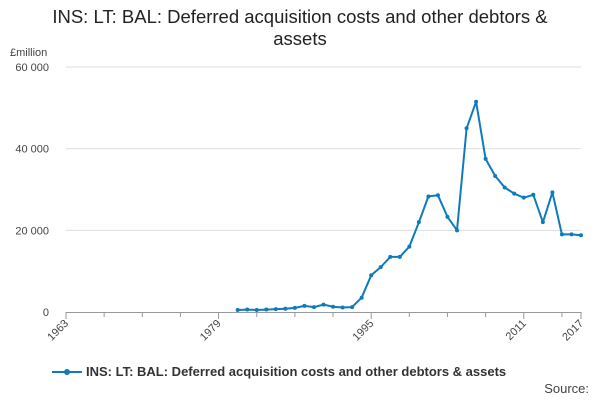  Describe the element at coordinates (32, 150) in the screenshot. I see `y-tick-label: 40 000` at that location.